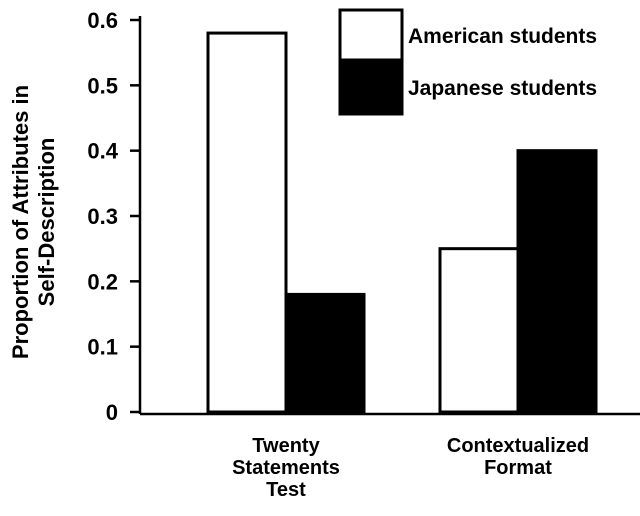 The height and width of the screenshot is (516, 640). I want to click on y-tick-label: 0.2, so click(102, 281).